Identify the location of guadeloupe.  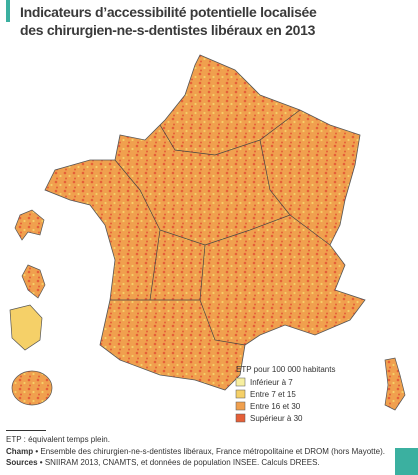
(29, 225).